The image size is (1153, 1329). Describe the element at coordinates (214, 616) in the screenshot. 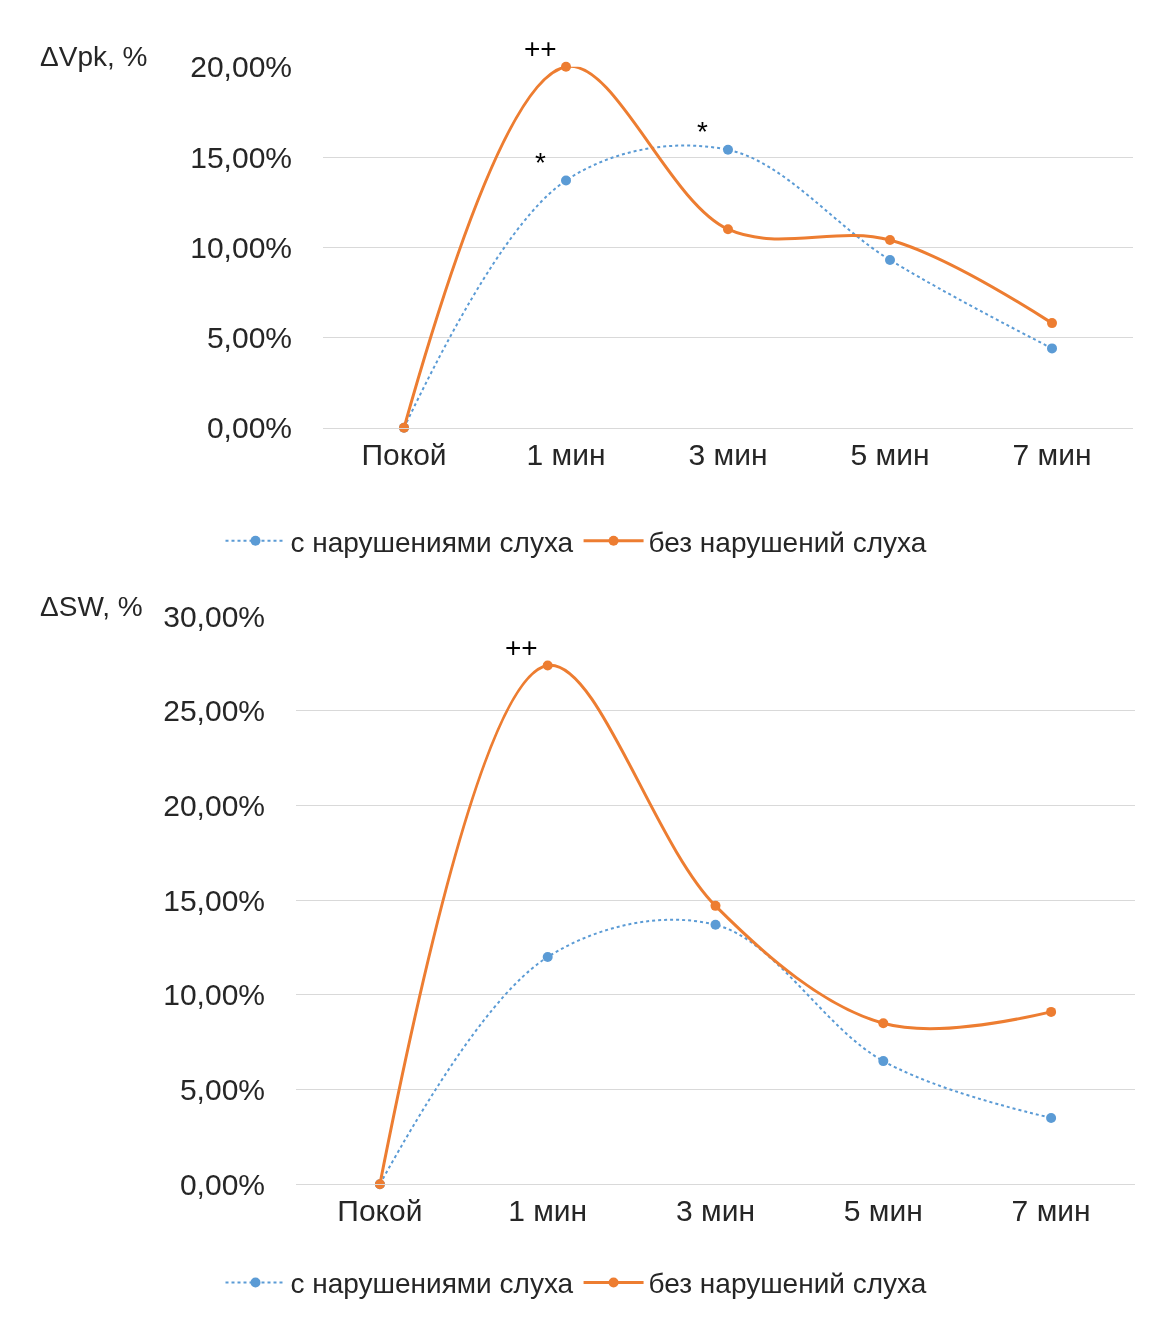

I see `y-tick-label: 30,00%` at that location.